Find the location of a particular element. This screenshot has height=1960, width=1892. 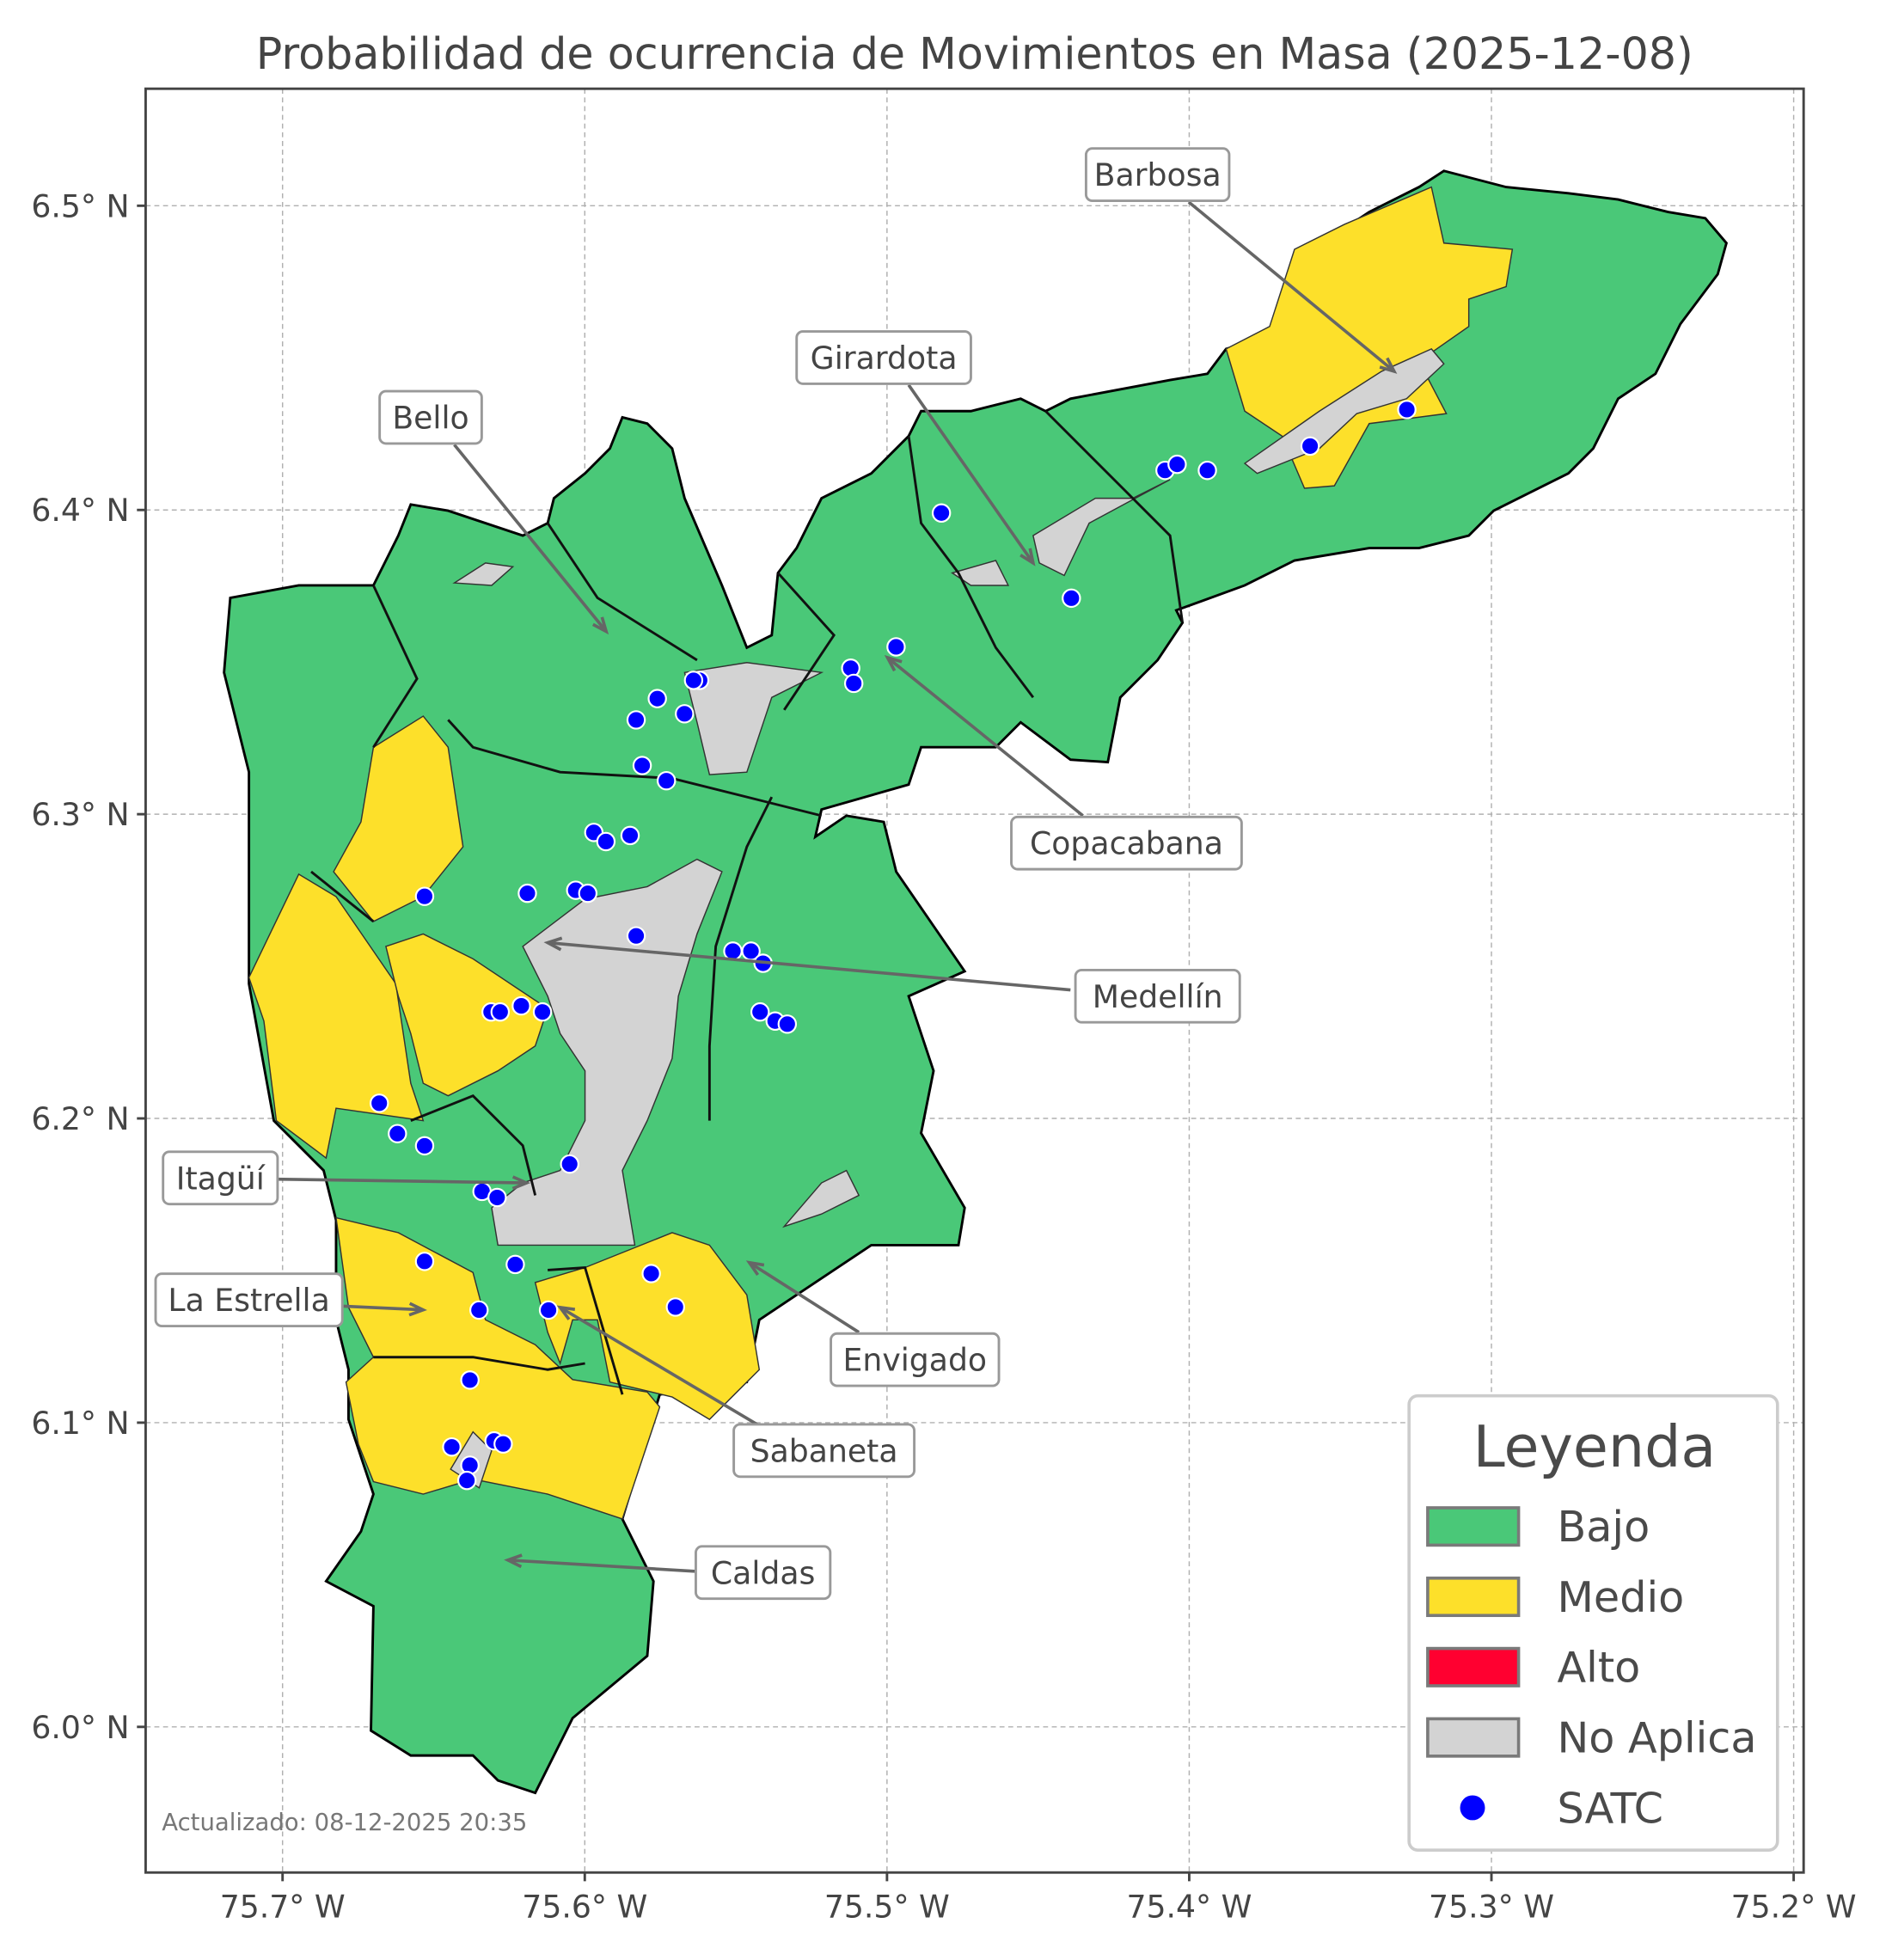

annotation-sabaneta: Sabaneta is located at coordinates (736, 1392).